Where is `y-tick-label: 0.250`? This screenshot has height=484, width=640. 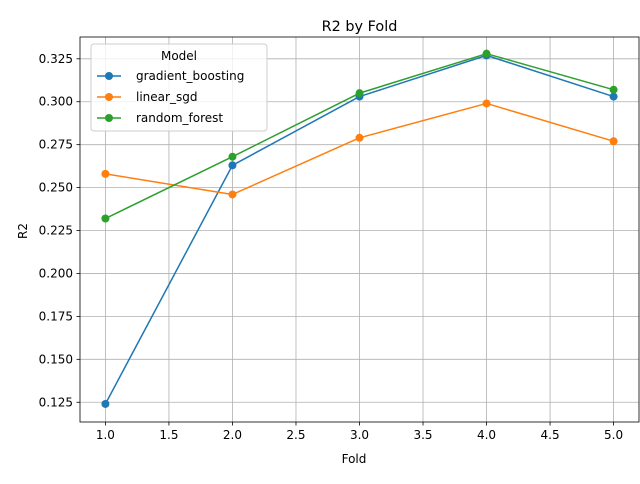
y-tick-label: 0.250 is located at coordinates (56, 188).